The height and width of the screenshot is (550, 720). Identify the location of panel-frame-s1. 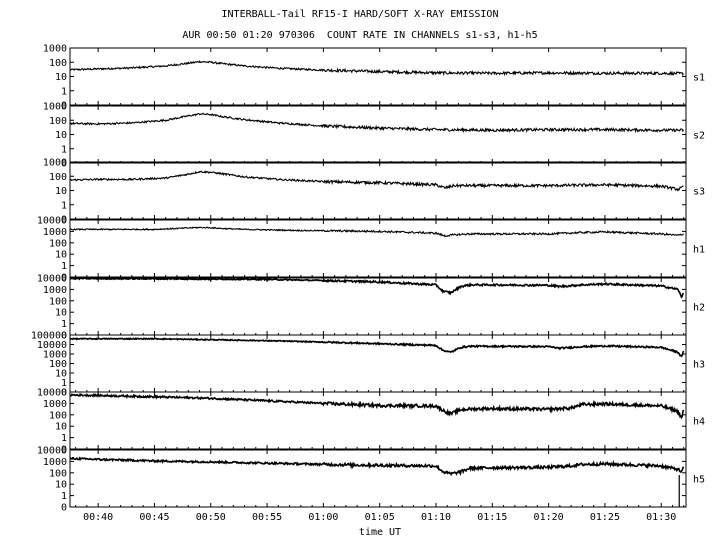
(378, 76).